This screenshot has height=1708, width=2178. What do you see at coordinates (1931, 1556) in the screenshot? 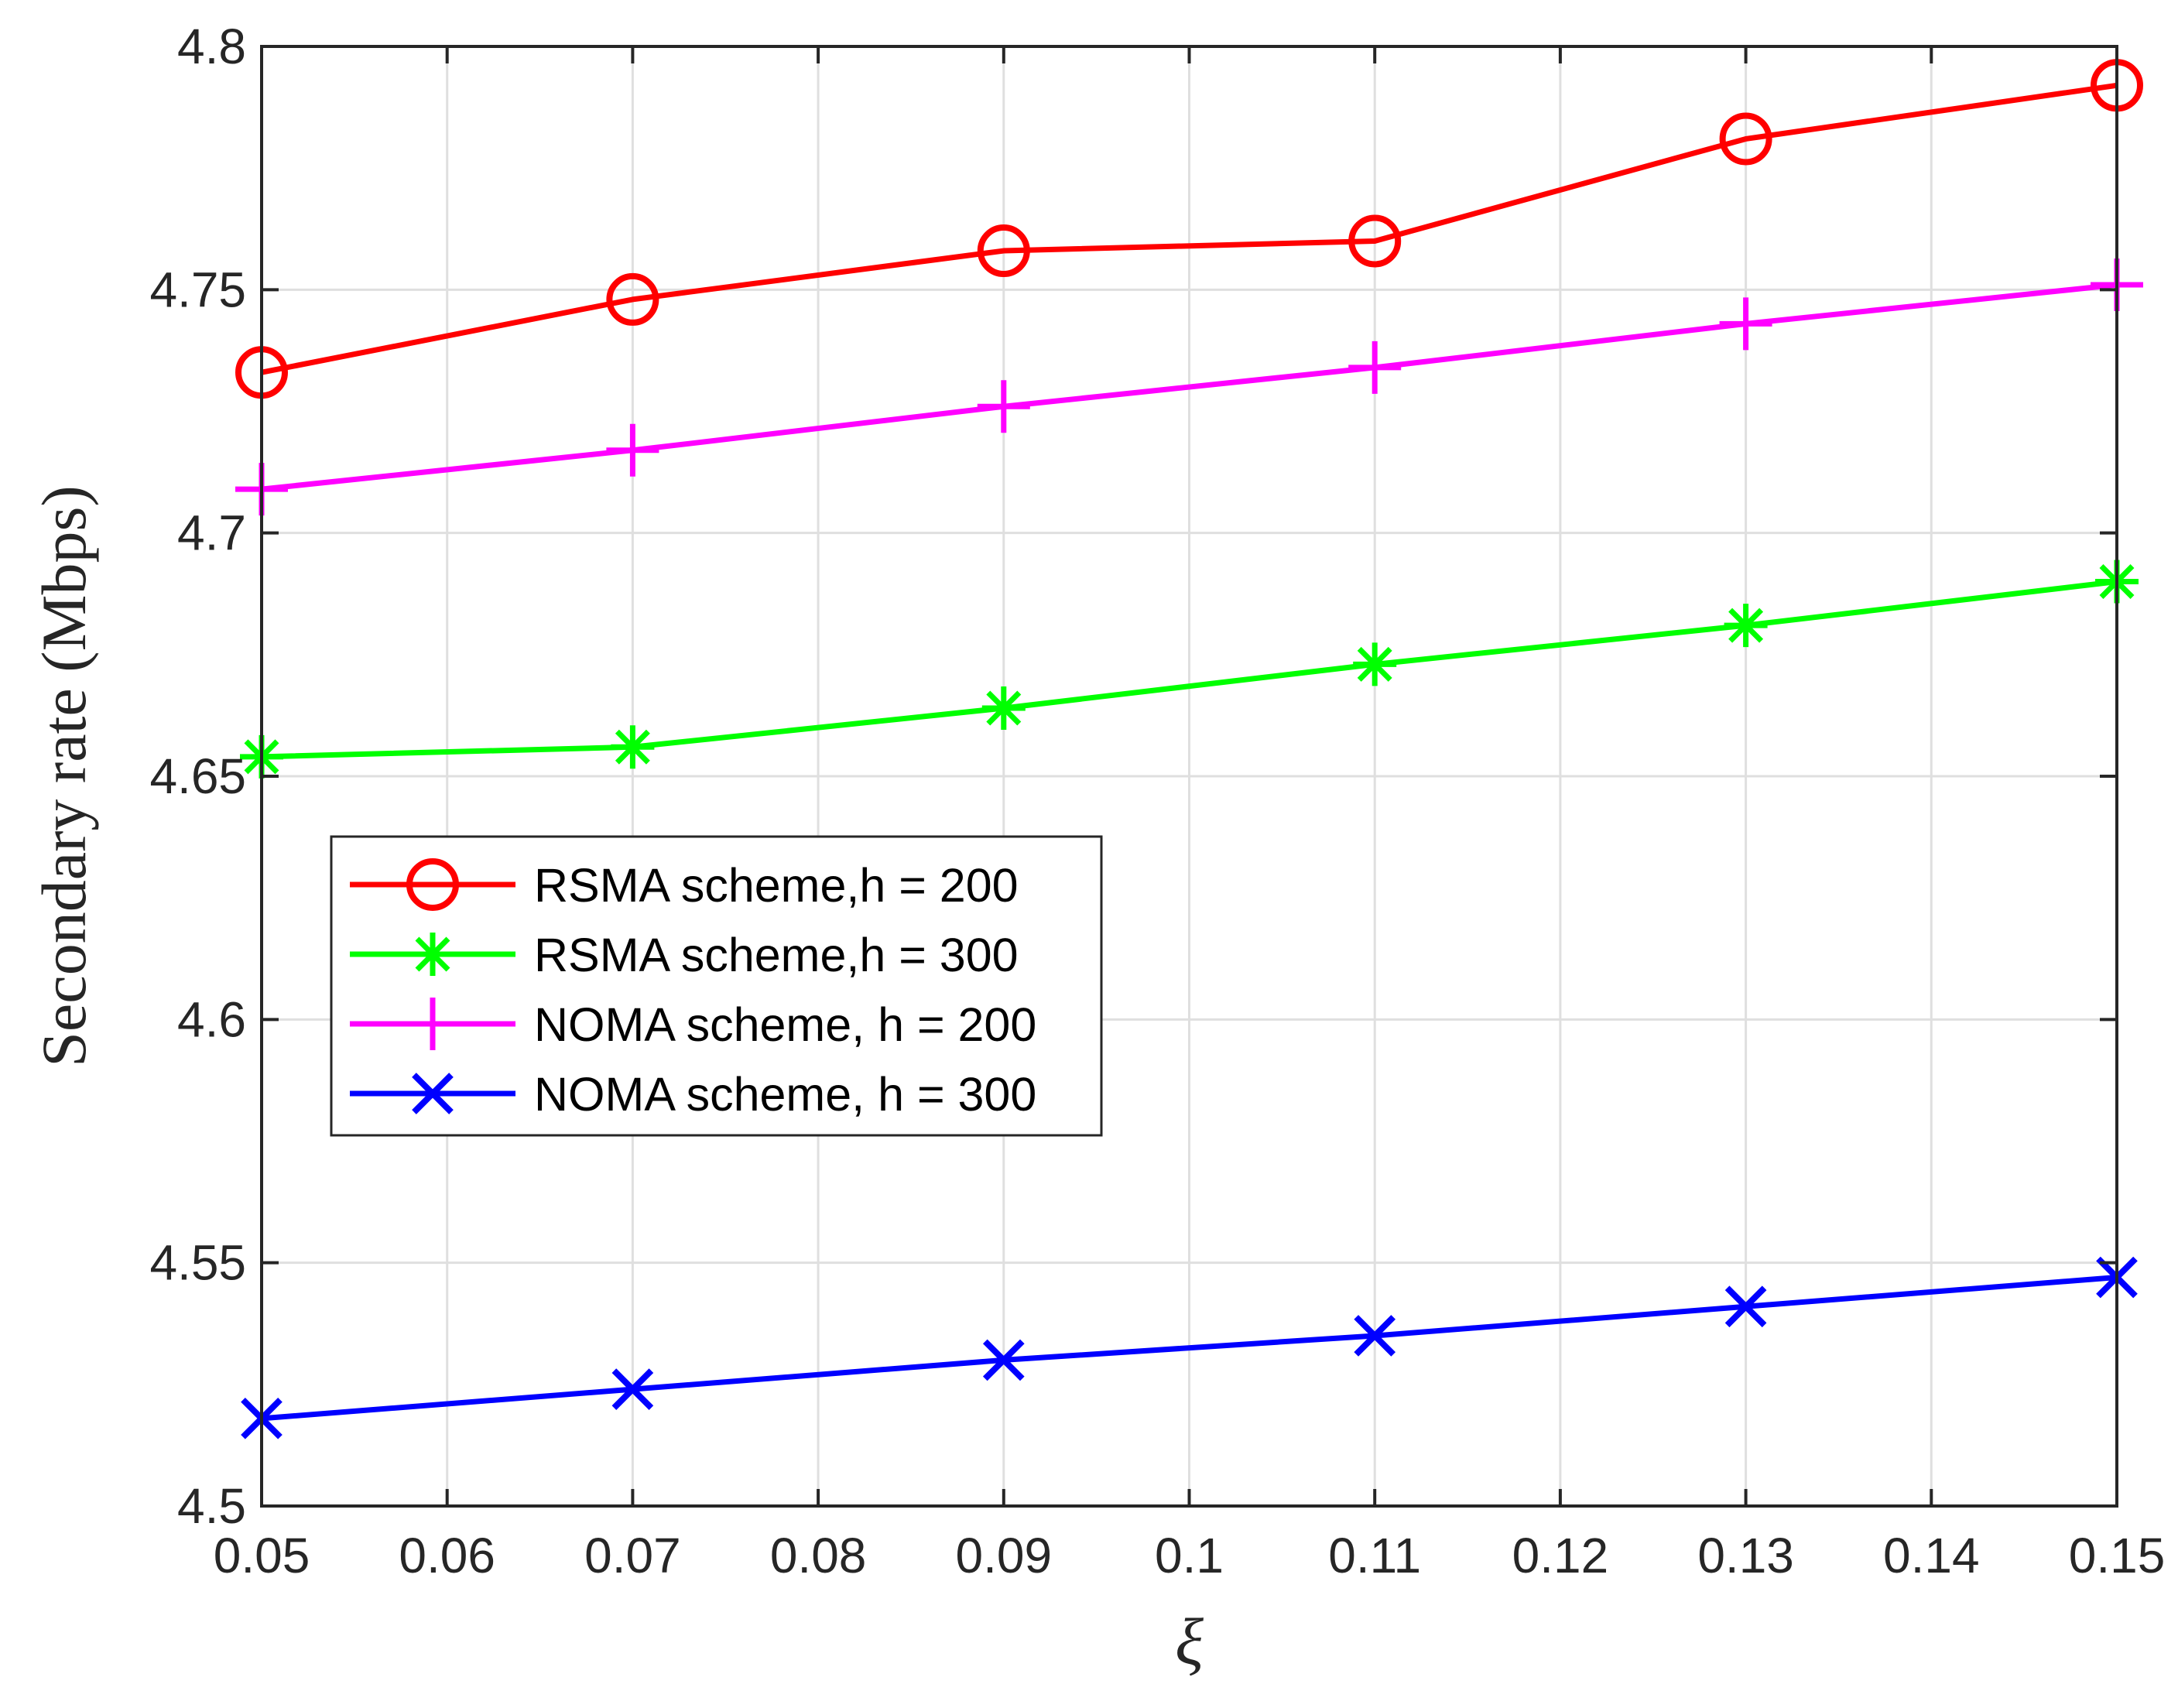
I see `x-tick-label: 0.14` at bounding box center [1931, 1556].